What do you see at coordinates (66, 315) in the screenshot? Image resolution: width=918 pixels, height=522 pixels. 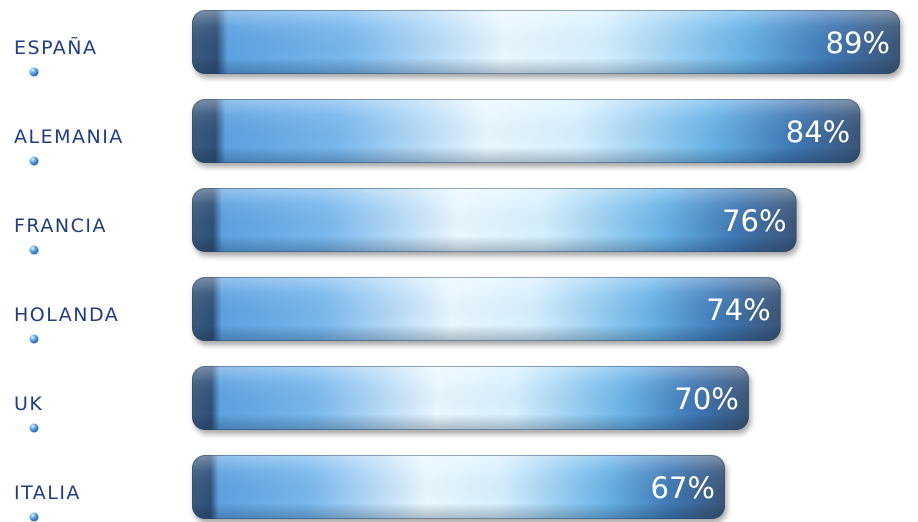 I see `category-label: HOLANDA` at bounding box center [66, 315].